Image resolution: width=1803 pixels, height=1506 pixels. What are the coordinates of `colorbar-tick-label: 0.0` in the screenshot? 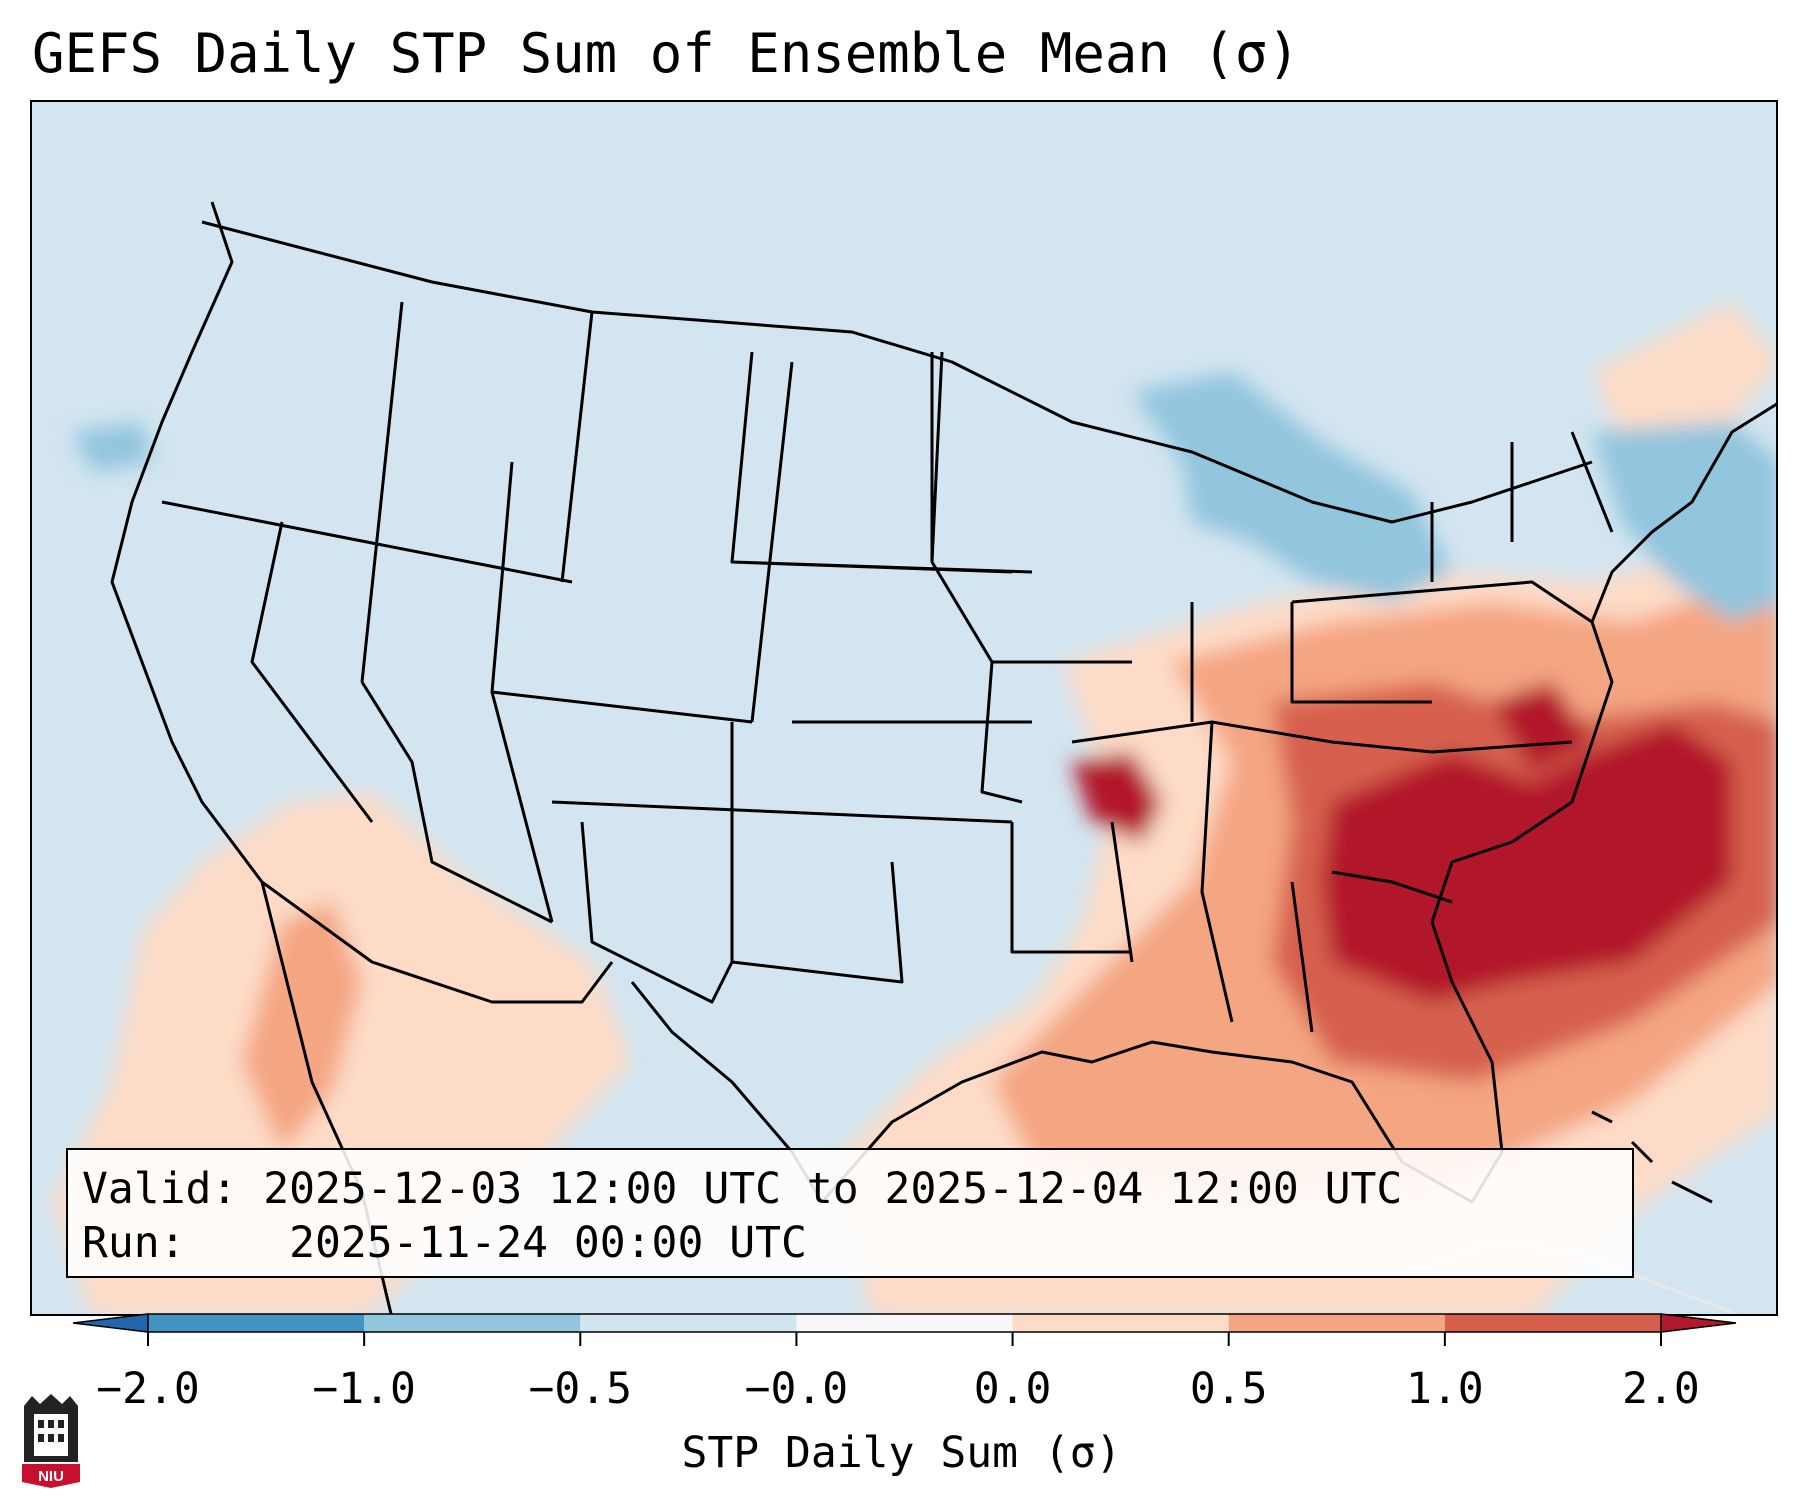 It's located at (1012, 1389).